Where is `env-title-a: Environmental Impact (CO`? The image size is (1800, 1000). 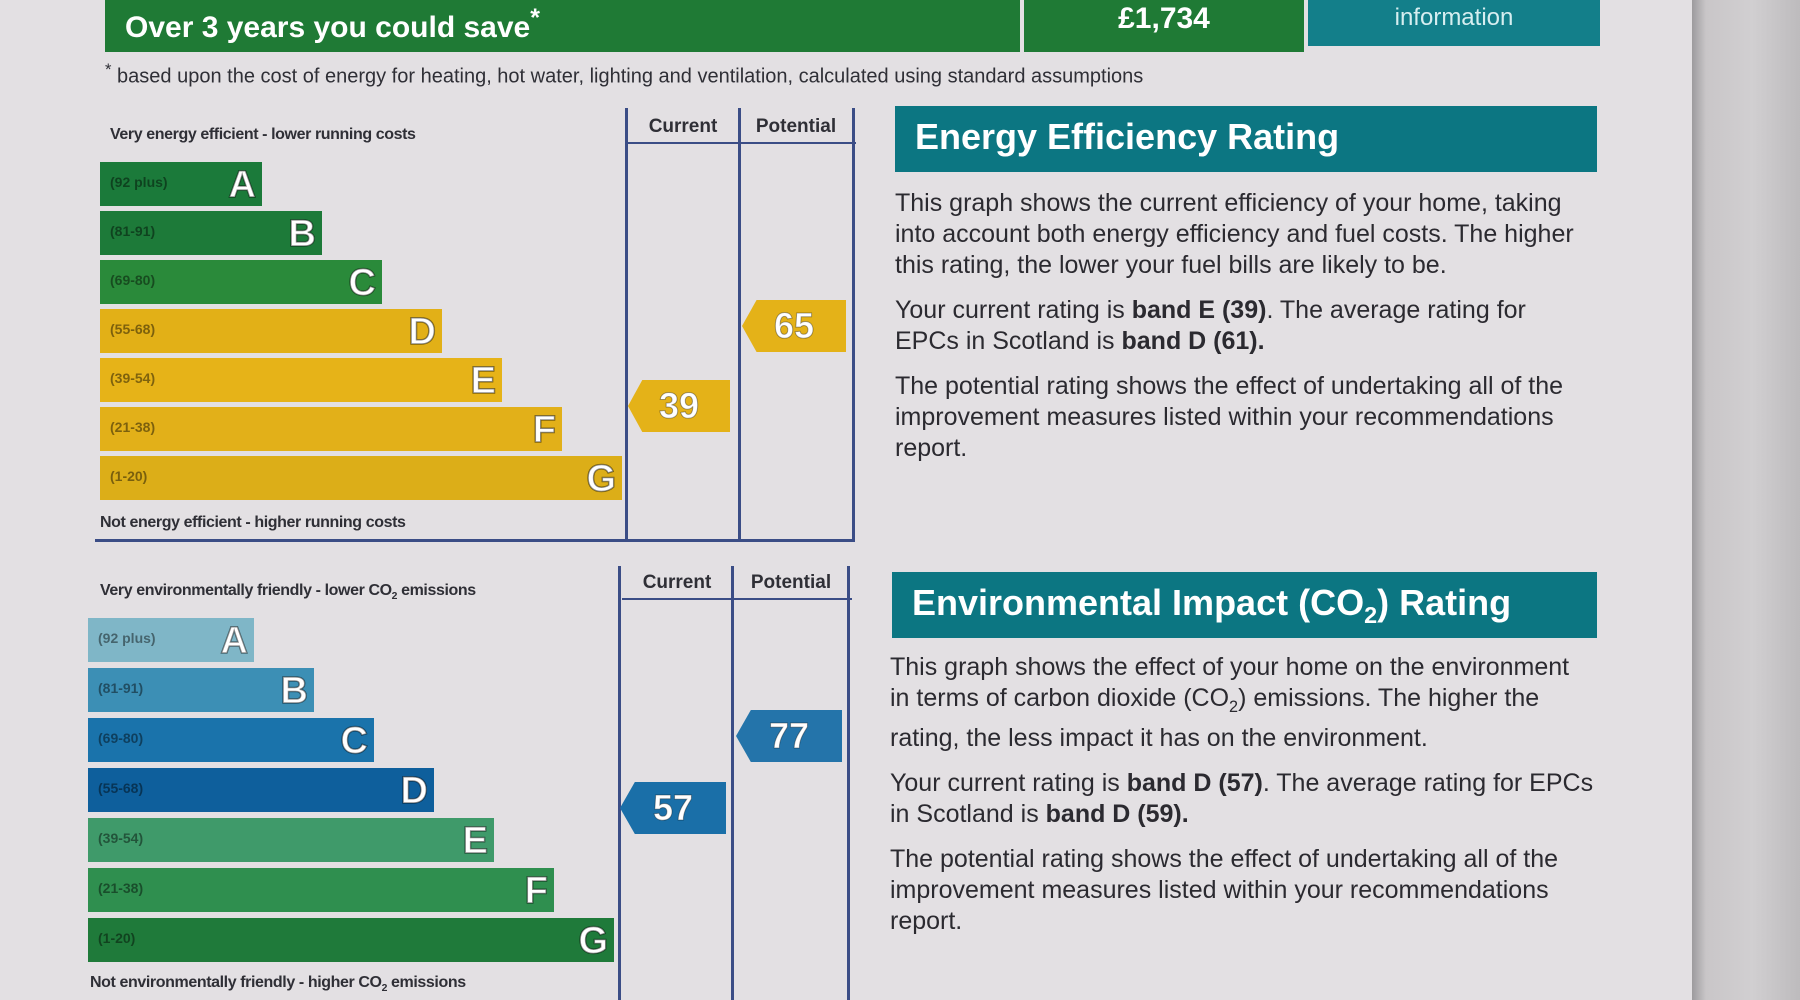
env-title-a: Environmental Impact (CO is located at coordinates (1138, 602).